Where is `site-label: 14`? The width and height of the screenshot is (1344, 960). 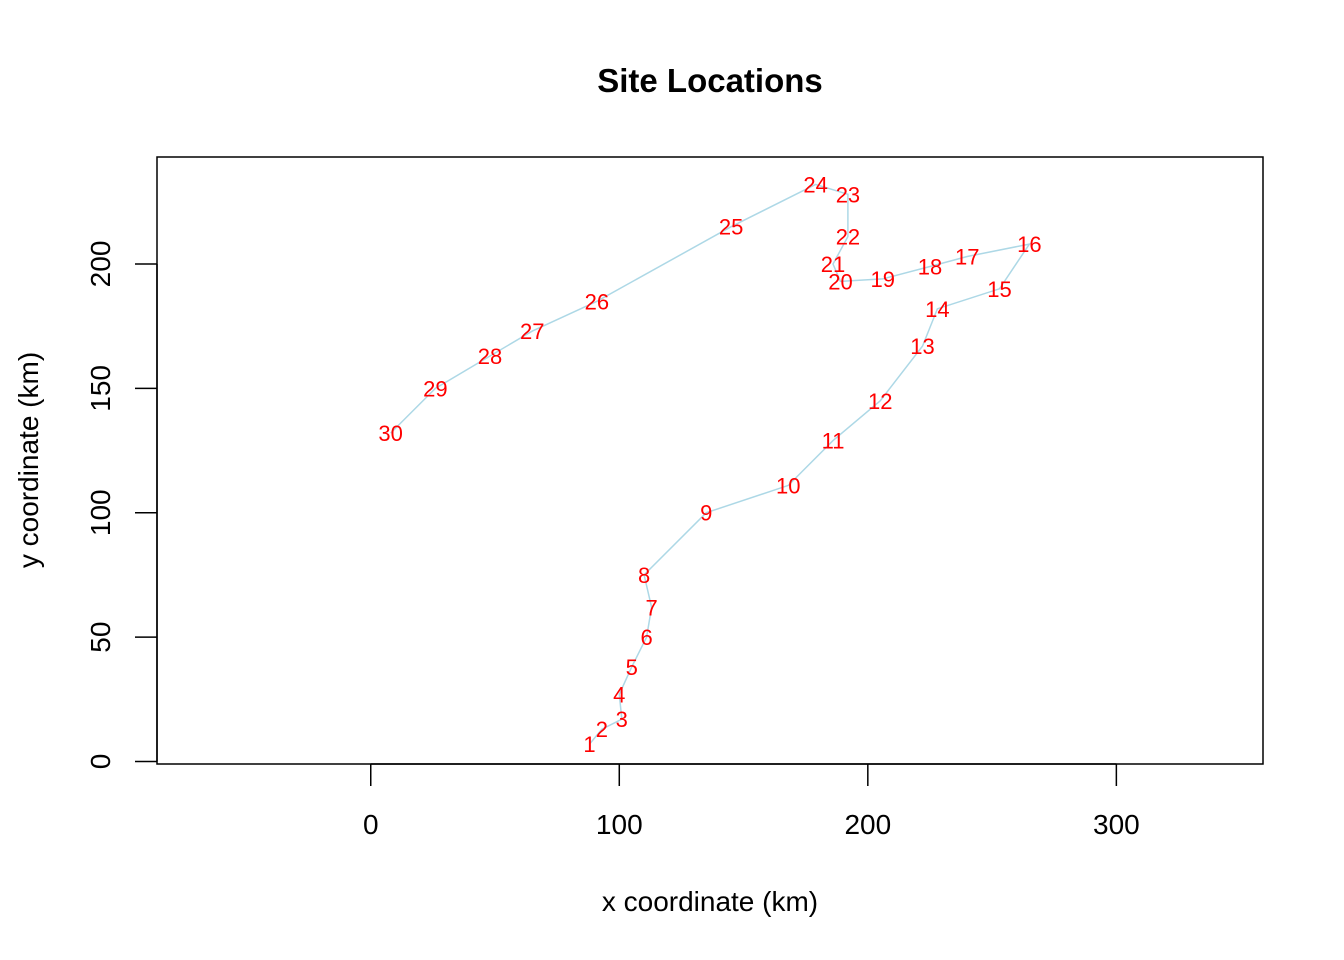
site-label: 14 is located at coordinates (937, 309).